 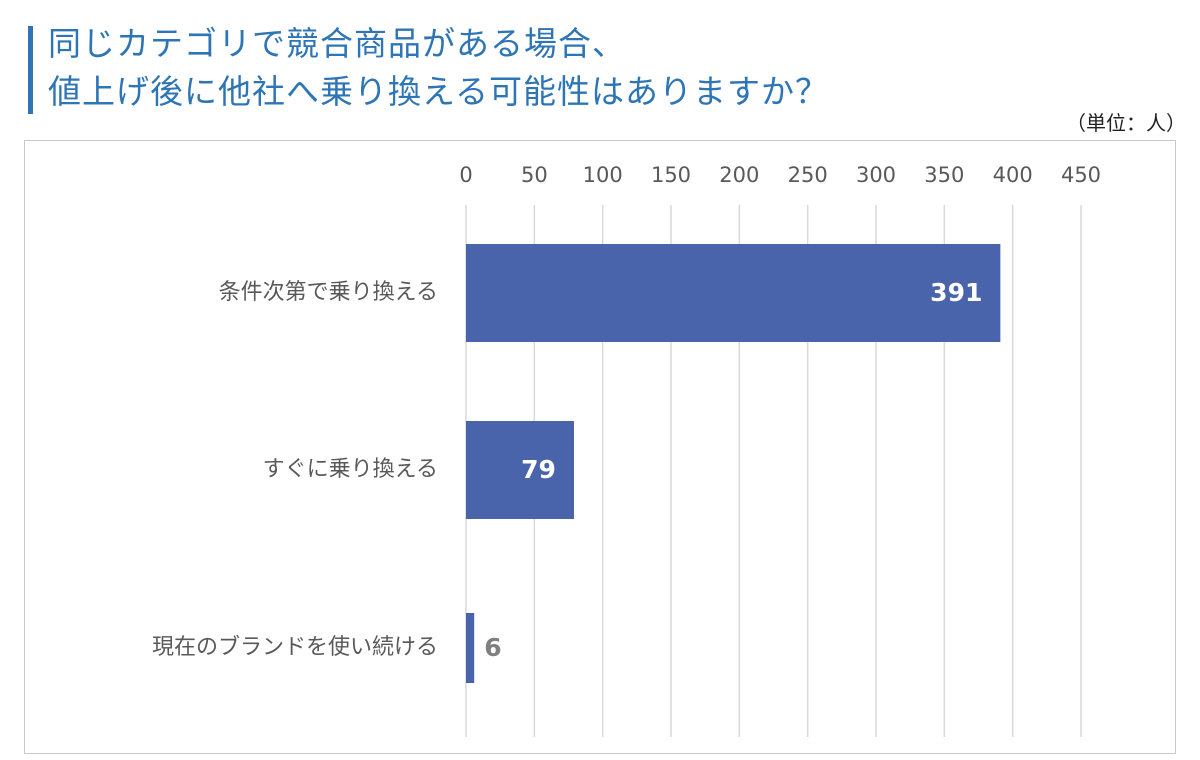 What do you see at coordinates (534, 175) in the screenshot?
I see `x-tick-label: 50` at bounding box center [534, 175].